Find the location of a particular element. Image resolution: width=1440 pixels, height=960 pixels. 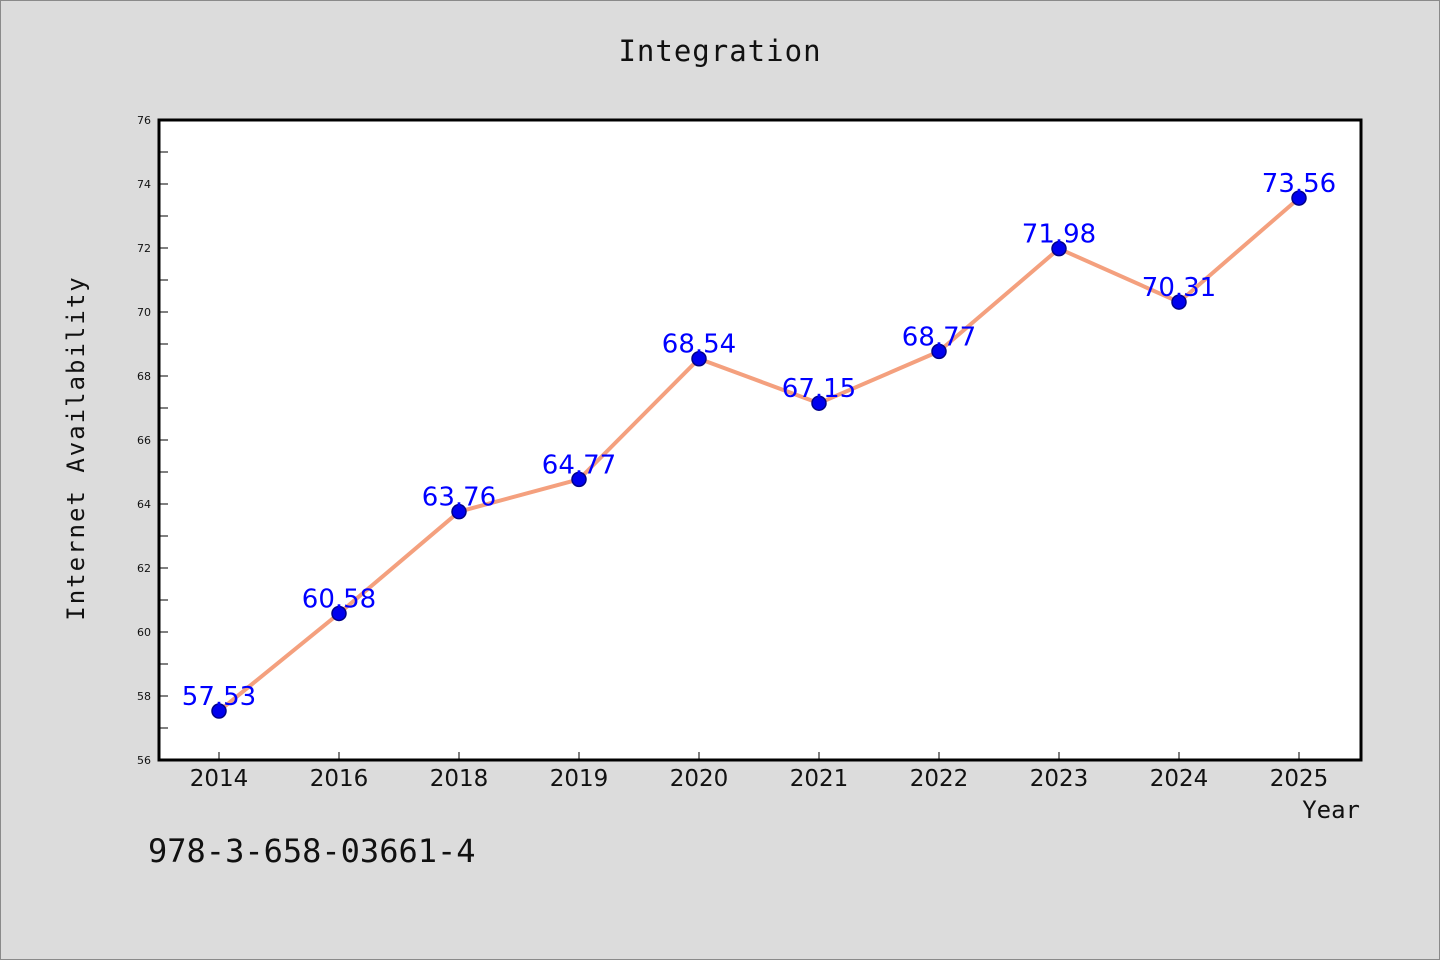

x-tick-label: 2018 is located at coordinates (459, 779).